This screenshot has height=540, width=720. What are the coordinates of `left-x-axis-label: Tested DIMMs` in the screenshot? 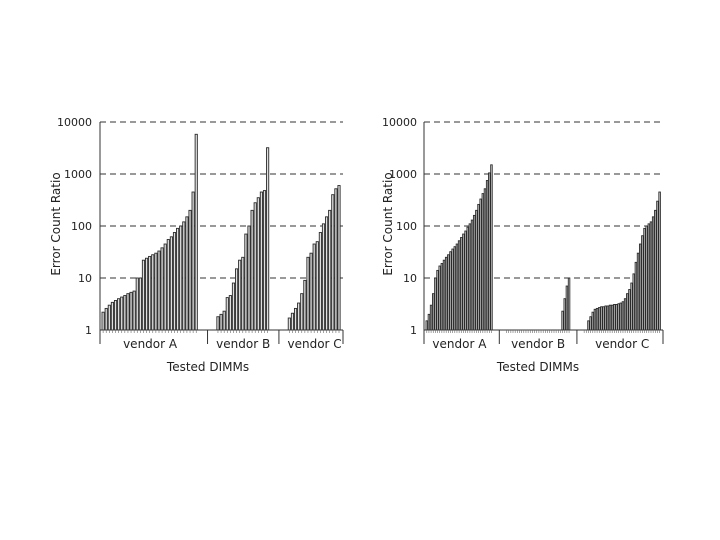 It's located at (207, 367).